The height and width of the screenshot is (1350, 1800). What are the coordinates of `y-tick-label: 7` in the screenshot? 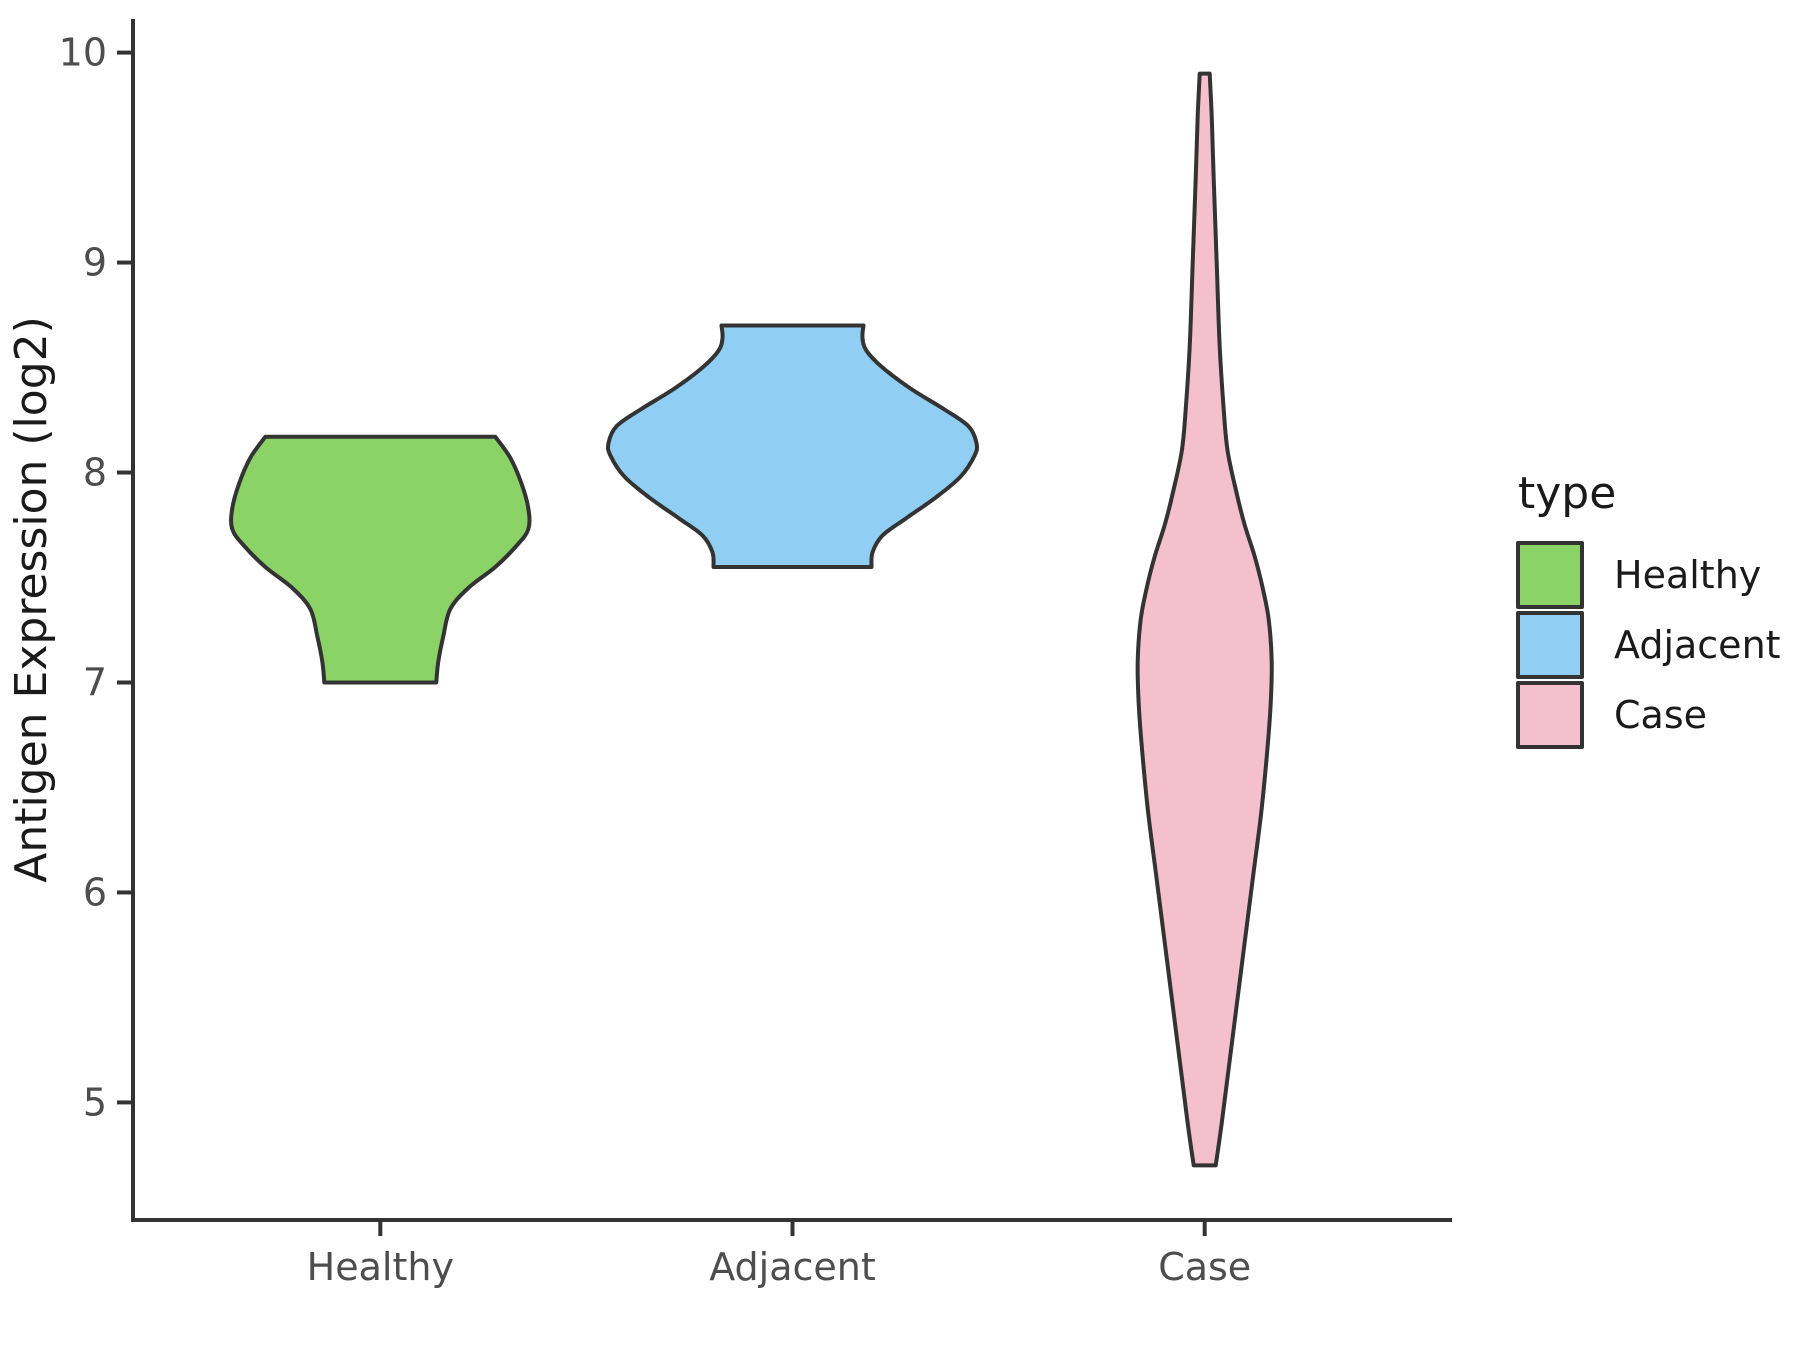 It's located at (95, 682).